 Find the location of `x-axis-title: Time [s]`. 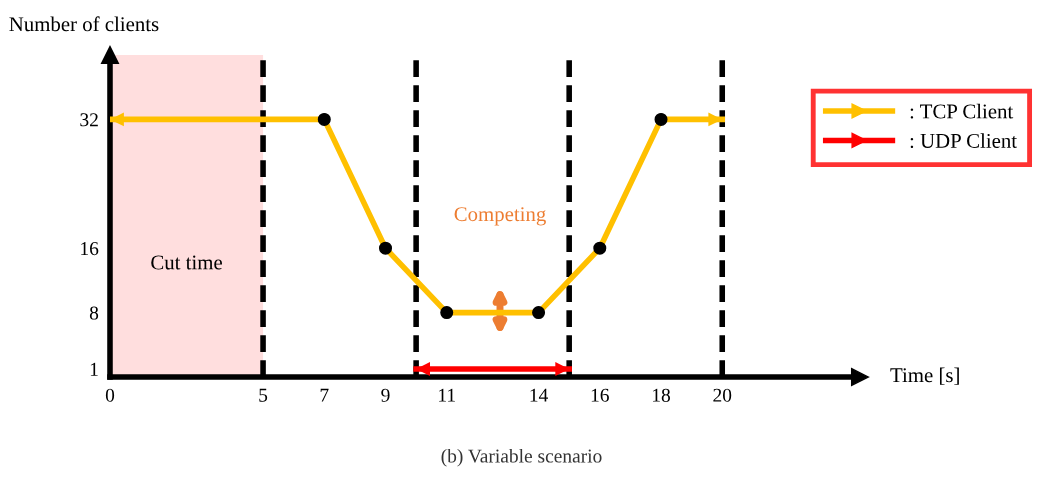

x-axis-title: Time [s] is located at coordinates (924, 376).